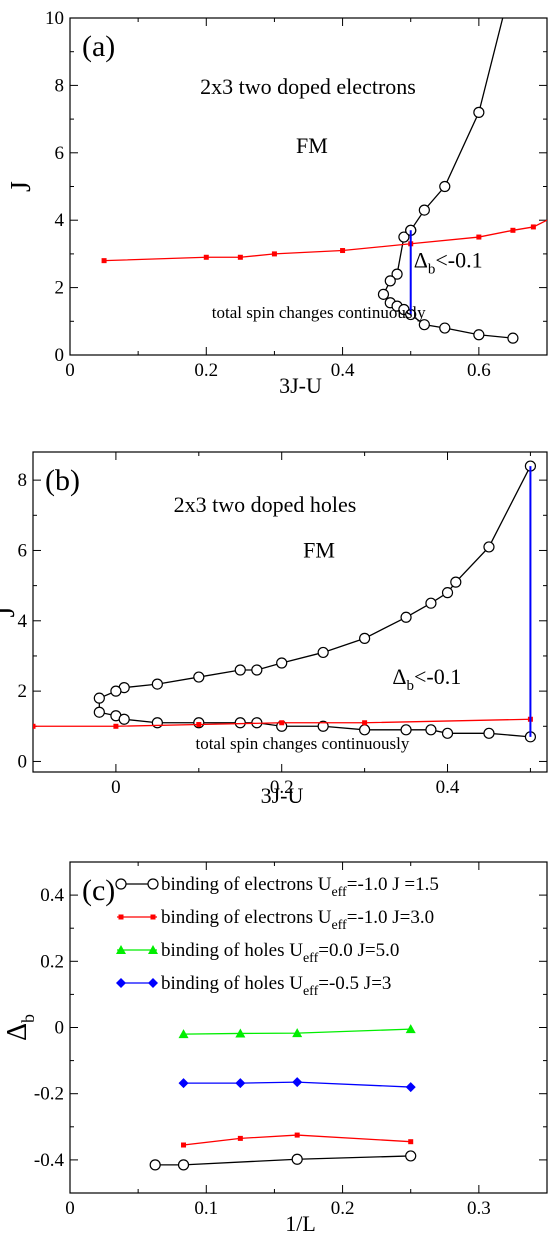 The height and width of the screenshot is (1245, 551). Describe the element at coordinates (52, 961) in the screenshot. I see `y-tick-label: 0.2` at that location.